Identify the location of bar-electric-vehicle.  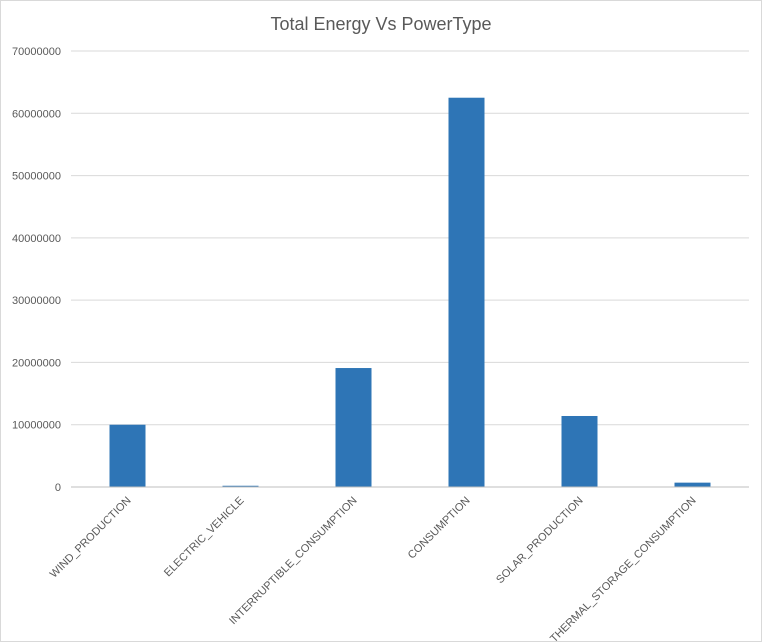
(240, 486).